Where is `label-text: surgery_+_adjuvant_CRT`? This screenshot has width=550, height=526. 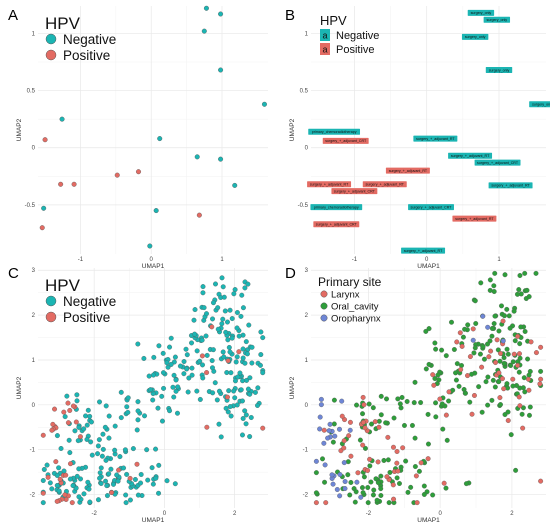
label-text: surgery_+_adjuvant_CRT is located at coordinates (346, 141).